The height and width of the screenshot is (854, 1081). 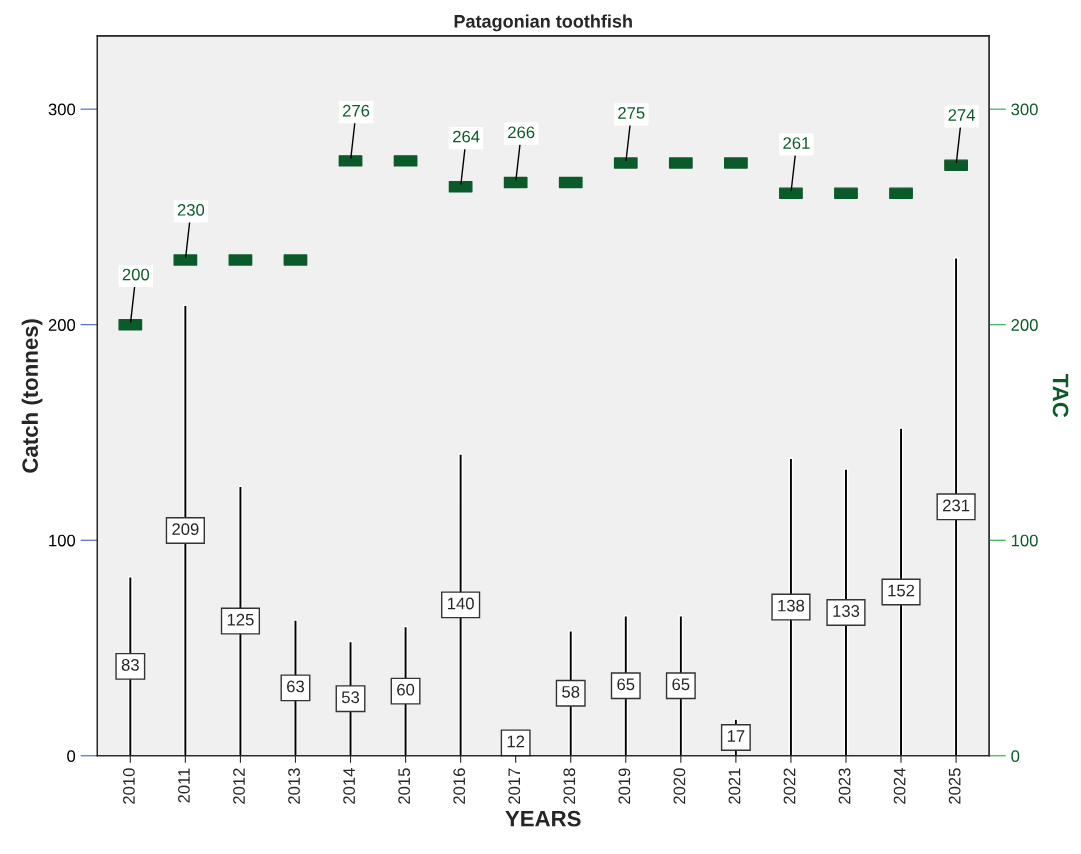 I want to click on data-label: 63, so click(x=296, y=686).